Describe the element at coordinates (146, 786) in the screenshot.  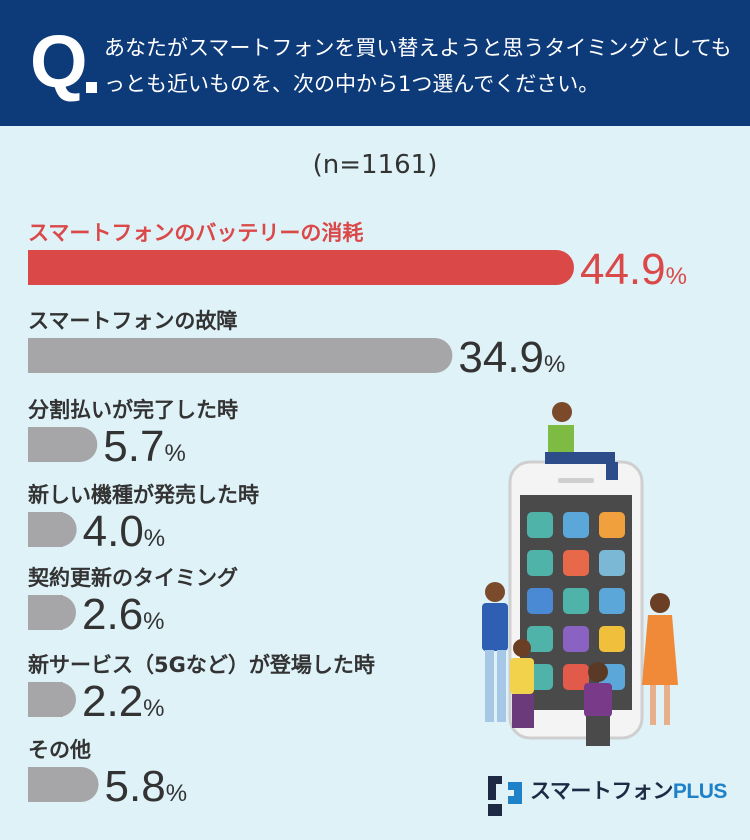
I see `value-label: 5.8%` at that location.